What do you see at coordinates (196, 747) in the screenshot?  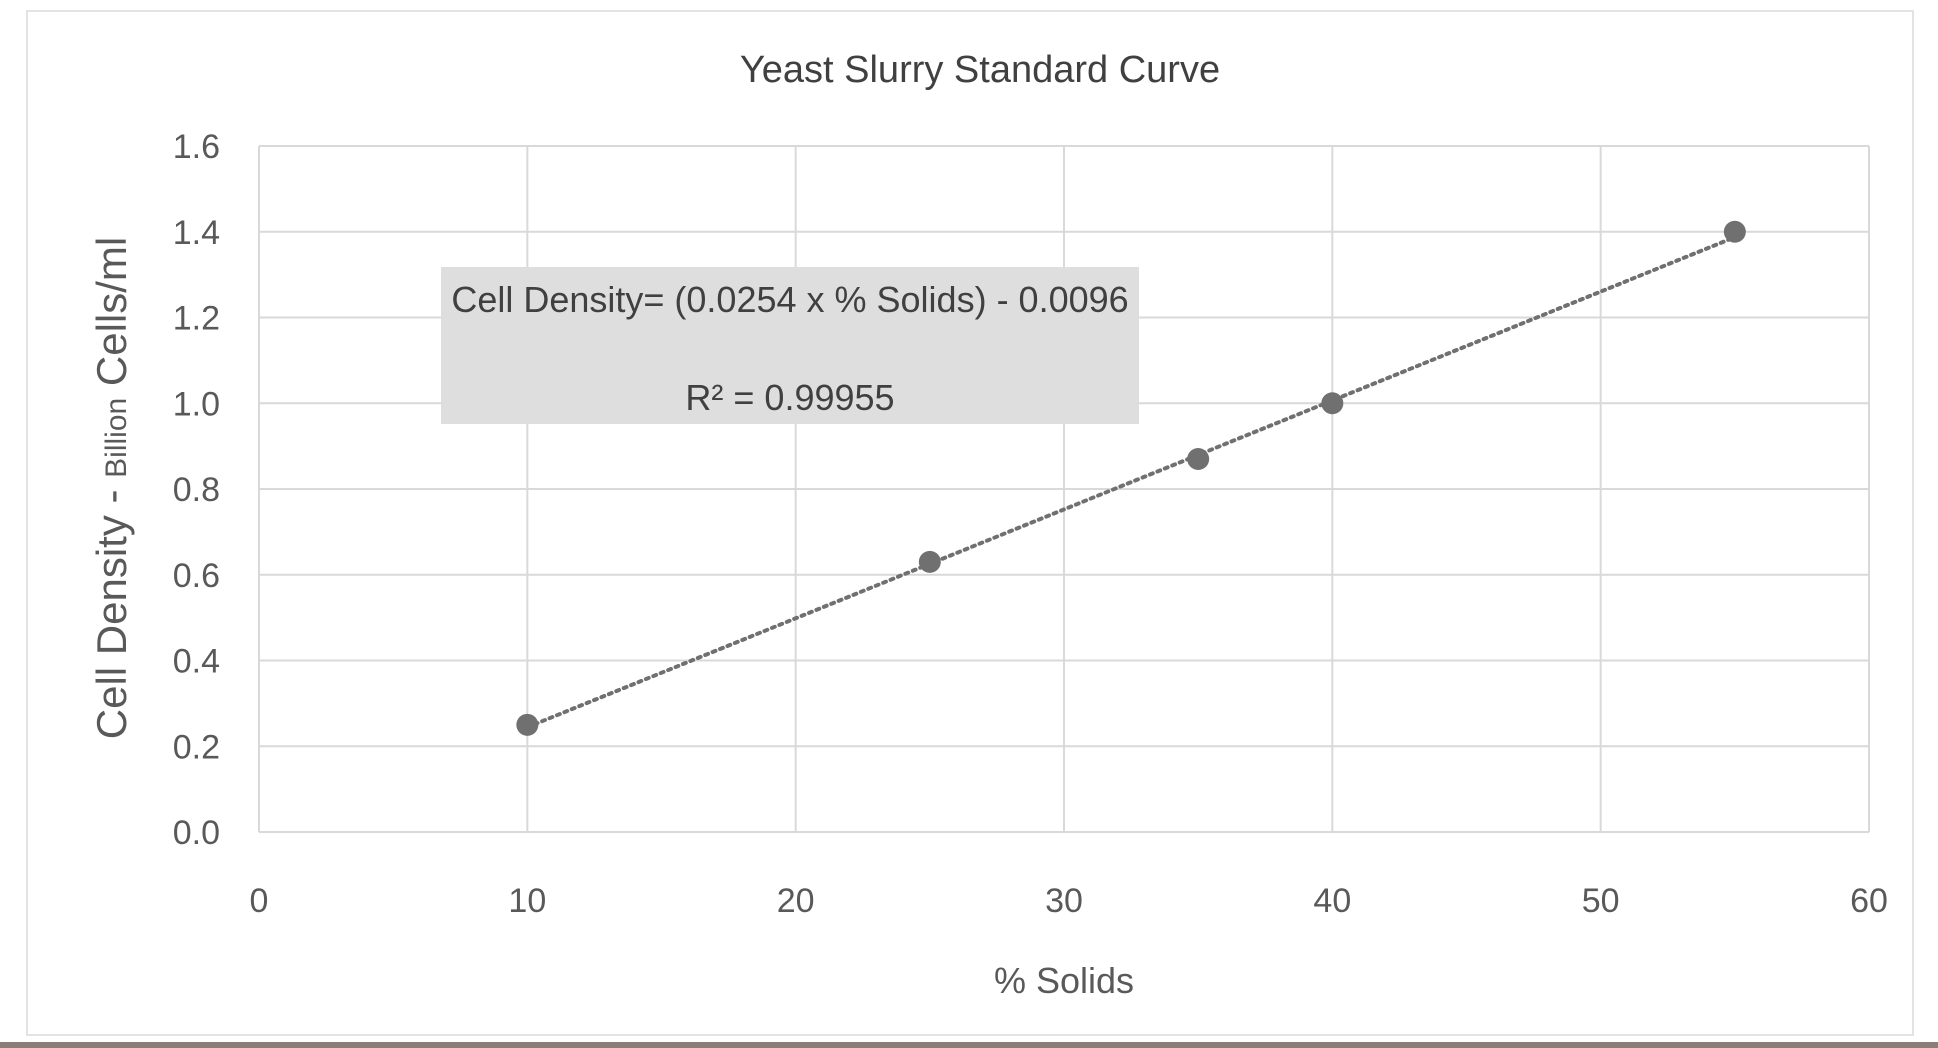 I see `y-tick-label: 0.2` at bounding box center [196, 747].